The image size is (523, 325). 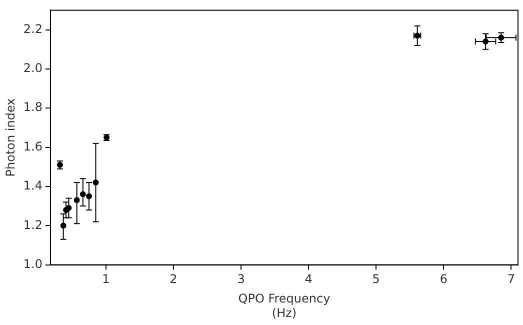 What do you see at coordinates (444, 279) in the screenshot?
I see `x-tick-label: 6` at bounding box center [444, 279].